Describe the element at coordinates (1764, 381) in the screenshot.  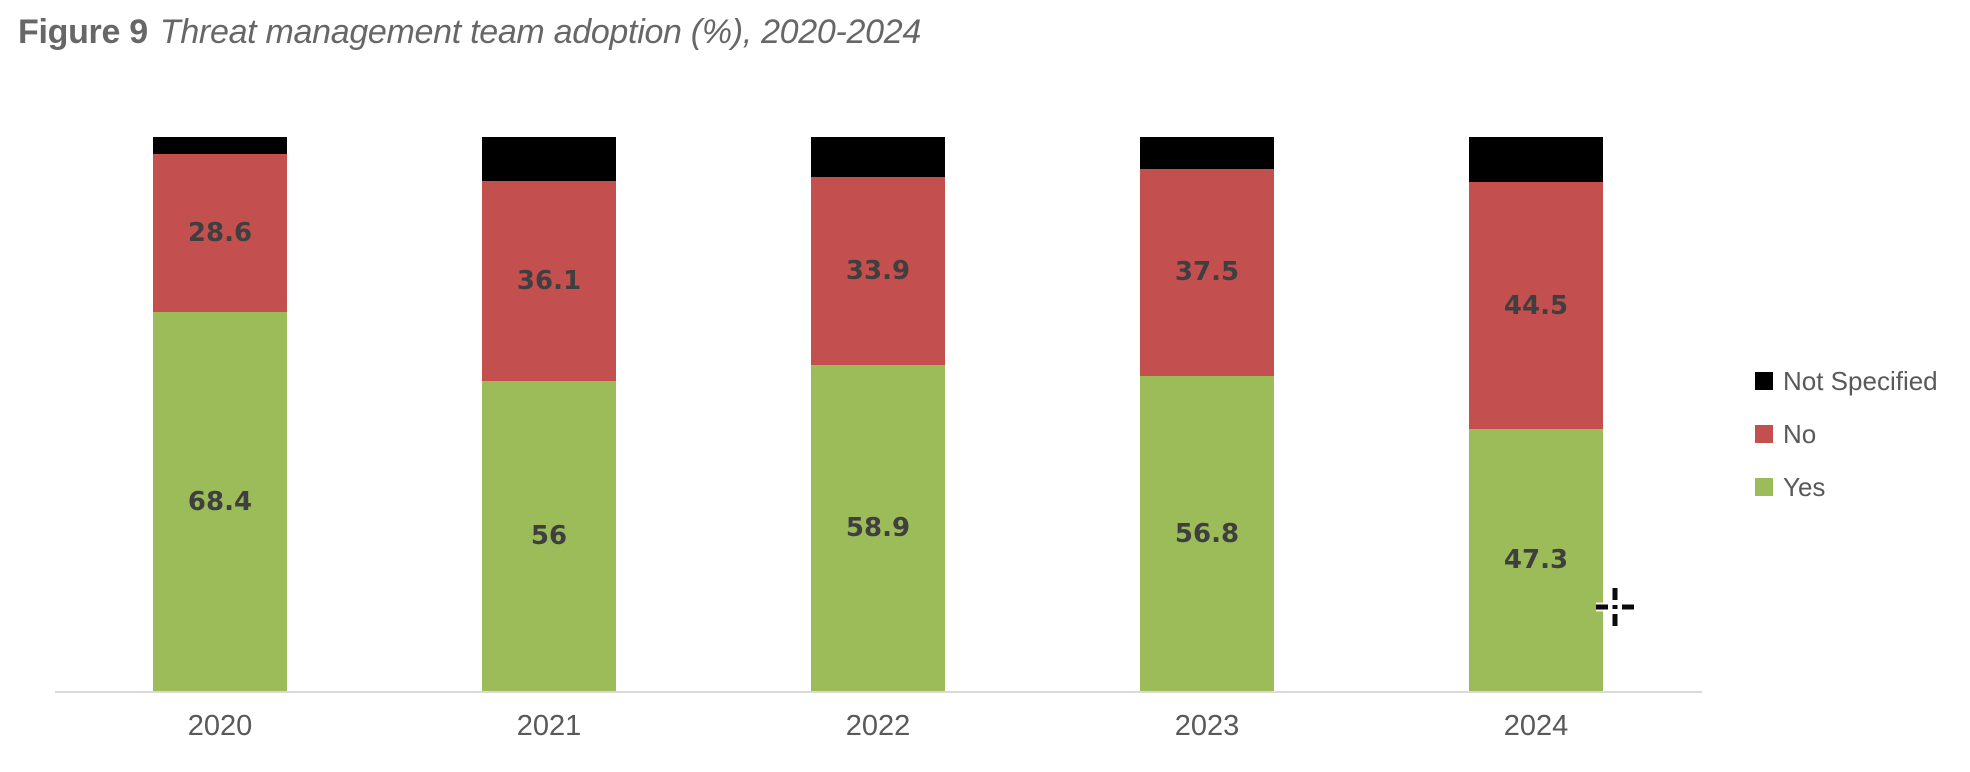
I see `legend-swatch-not-specified` at that location.